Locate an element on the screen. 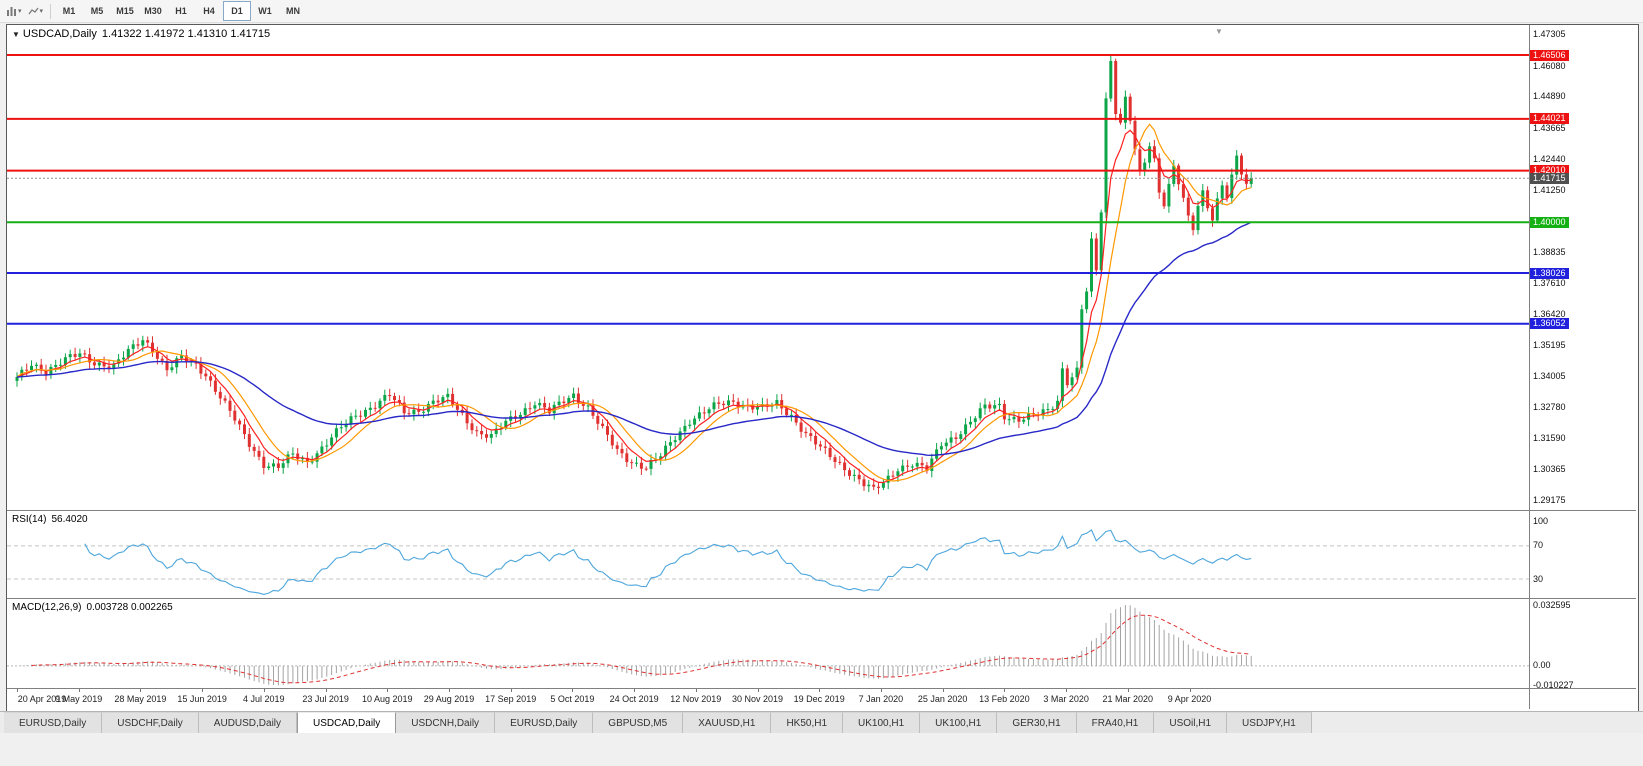 Image resolution: width=1643 pixels, height=766 pixels. price-tick: 1.37610 is located at coordinates (1549, 283).